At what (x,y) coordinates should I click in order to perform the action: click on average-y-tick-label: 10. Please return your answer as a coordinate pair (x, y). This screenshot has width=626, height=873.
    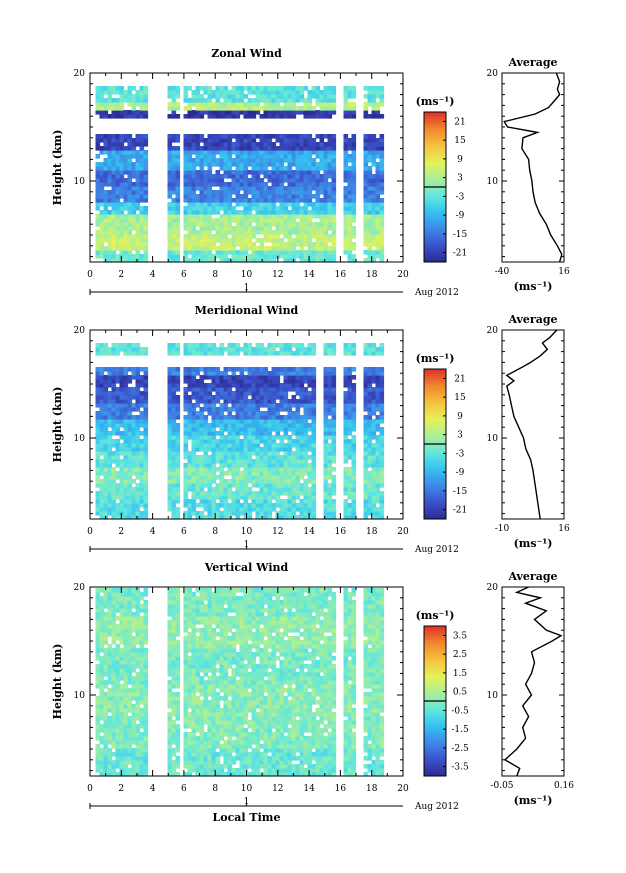
    Looking at the image, I should click on (493, 439).